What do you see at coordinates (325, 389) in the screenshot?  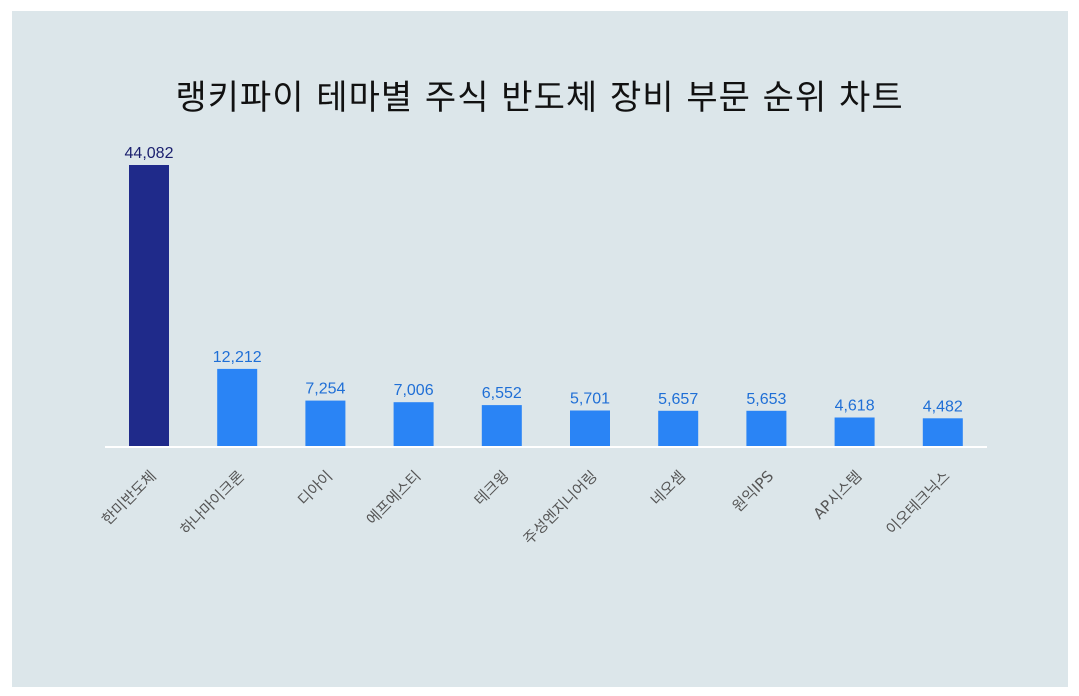 I see `value-label-3: 7,254` at bounding box center [325, 389].